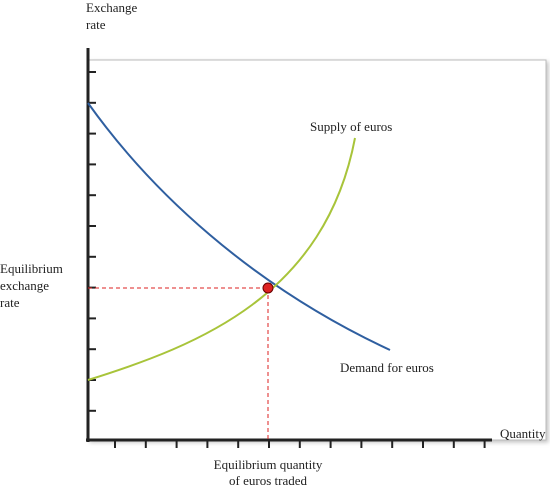 The image size is (550, 490). Describe the element at coordinates (351, 126) in the screenshot. I see `supply-label: Supply of euros` at that location.